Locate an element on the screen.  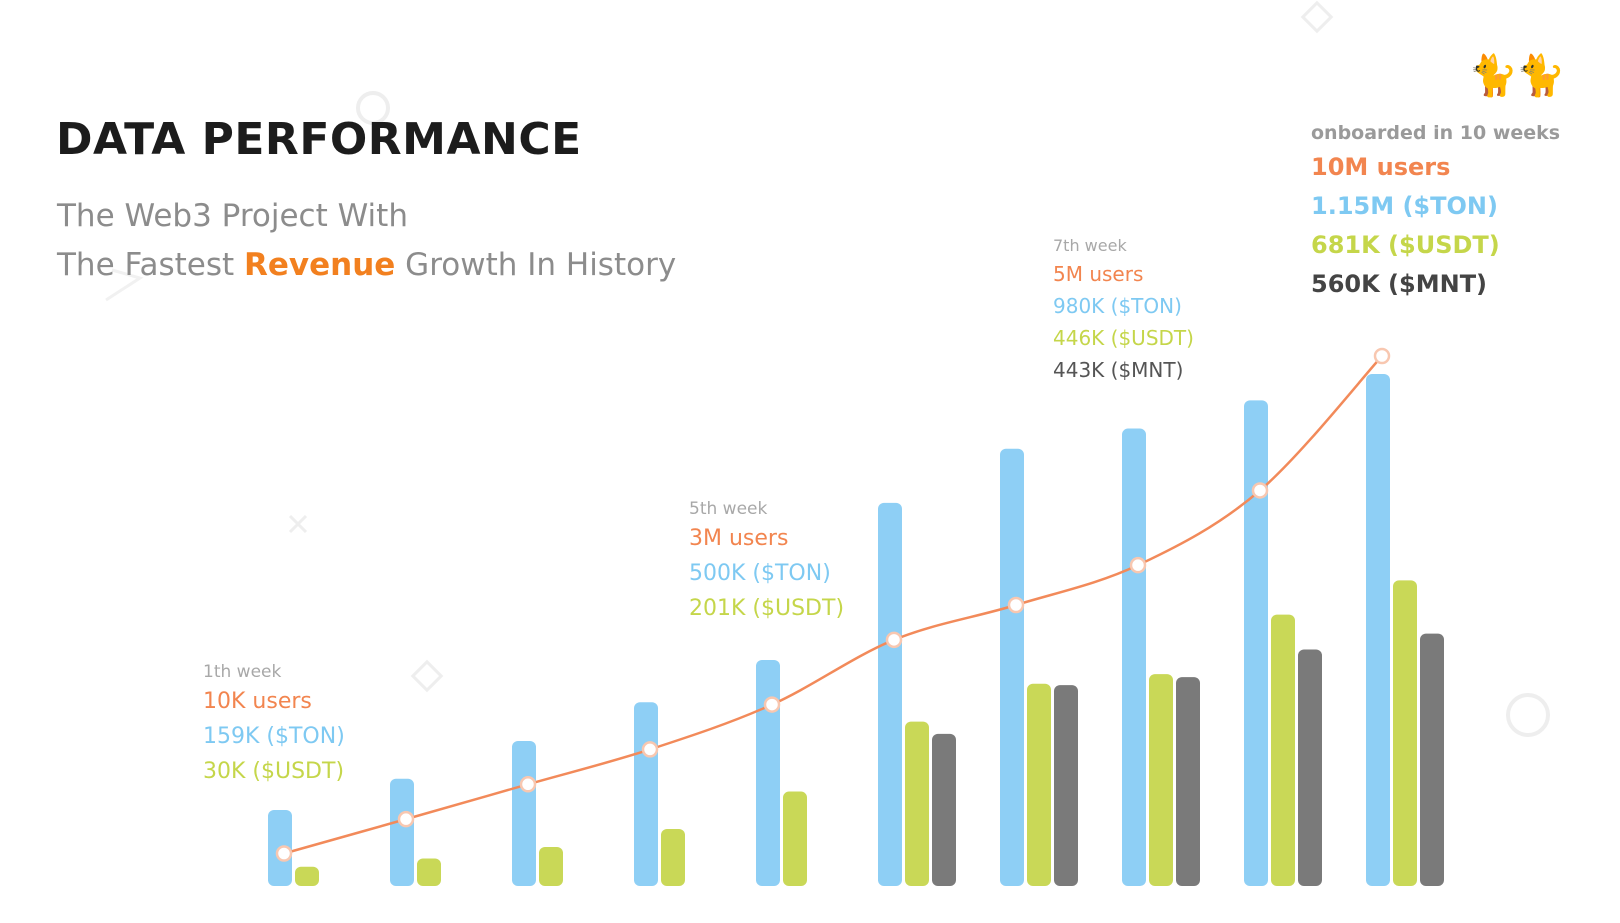
onboarded-label: onboarded in 10 weeks is located at coordinates (1436, 133).